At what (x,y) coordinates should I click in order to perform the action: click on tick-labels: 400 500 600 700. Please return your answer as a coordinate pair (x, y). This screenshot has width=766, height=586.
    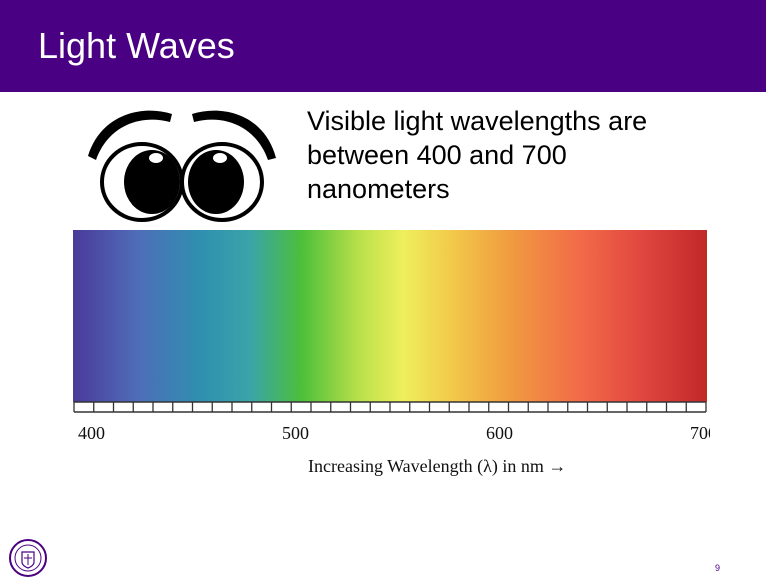
    Looking at the image, I should click on (394, 433).